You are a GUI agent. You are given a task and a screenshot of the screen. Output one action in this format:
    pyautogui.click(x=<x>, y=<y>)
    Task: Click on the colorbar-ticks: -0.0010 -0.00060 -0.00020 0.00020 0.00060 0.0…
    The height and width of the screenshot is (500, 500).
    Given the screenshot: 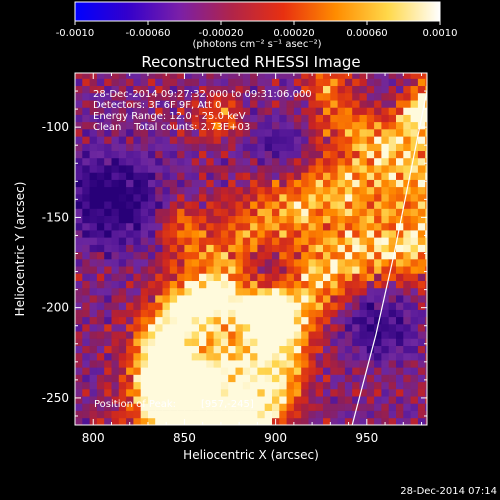 What is the action you would take?
    pyautogui.click(x=257, y=30)
    